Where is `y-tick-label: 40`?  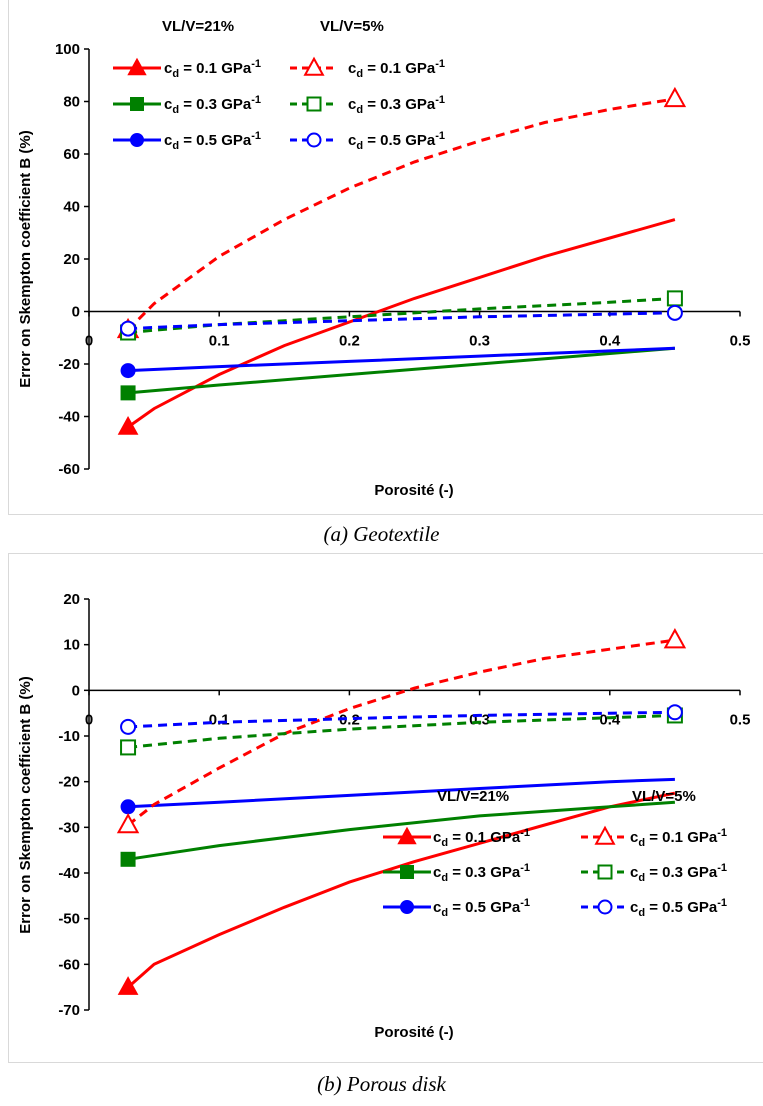
y-tick-label: 40 is located at coordinates (71, 207).